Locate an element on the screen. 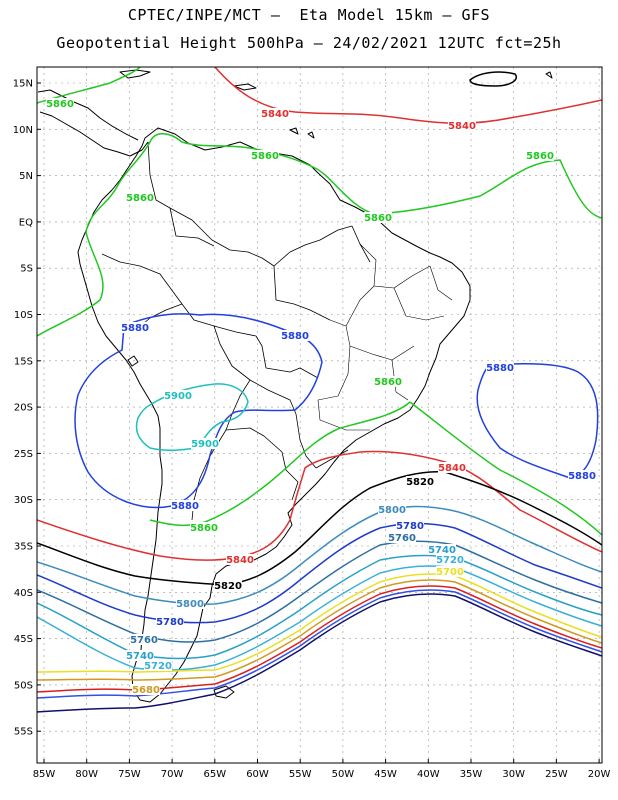  caribbean-islands is located at coordinates (336, 104).